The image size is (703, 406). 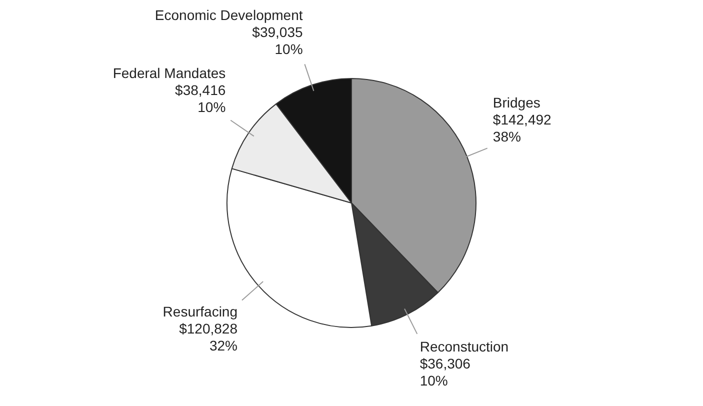 What do you see at coordinates (277, 40) in the screenshot?
I see `data-label: $39,035 10%` at bounding box center [277, 40].